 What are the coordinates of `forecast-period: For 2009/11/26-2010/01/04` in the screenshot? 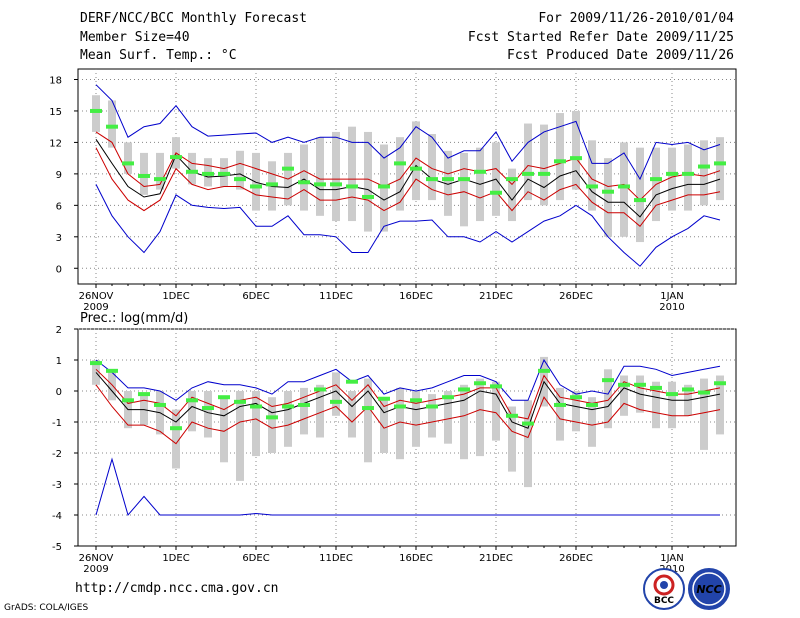 It's located at (636, 18).